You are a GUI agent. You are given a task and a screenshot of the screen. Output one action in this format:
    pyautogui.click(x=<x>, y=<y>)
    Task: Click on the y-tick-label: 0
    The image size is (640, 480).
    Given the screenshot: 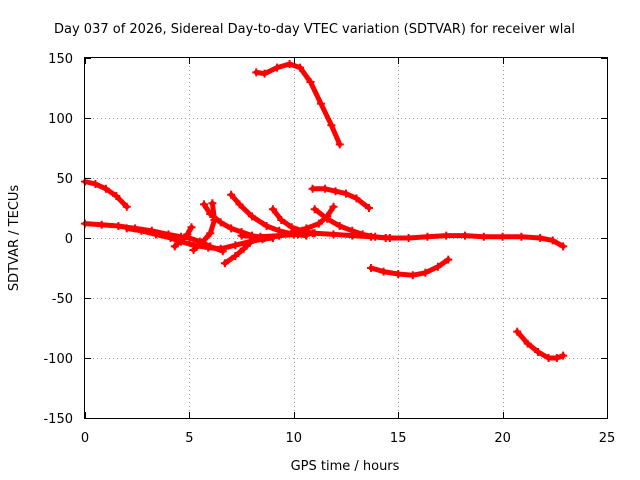 What is the action you would take?
    pyautogui.click(x=69, y=239)
    